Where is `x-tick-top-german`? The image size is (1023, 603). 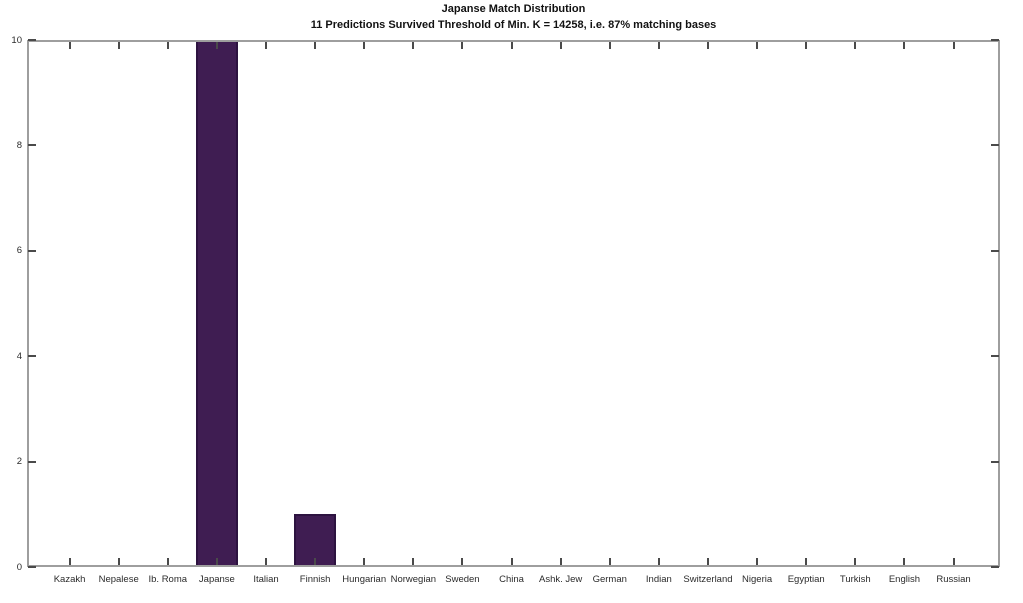 x-tick-top-german is located at coordinates (609, 45).